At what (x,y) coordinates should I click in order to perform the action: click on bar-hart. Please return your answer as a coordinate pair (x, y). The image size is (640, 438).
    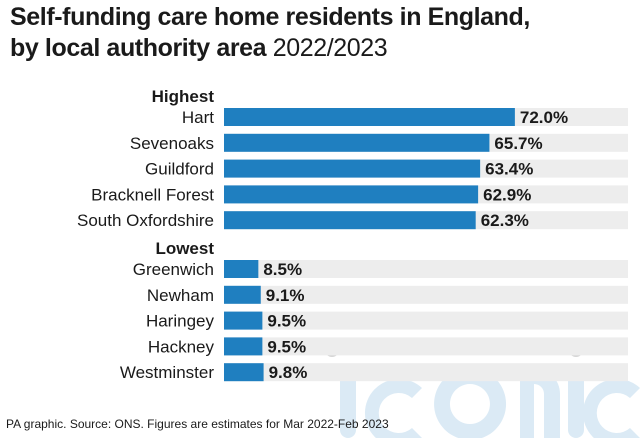
    Looking at the image, I should click on (369, 117).